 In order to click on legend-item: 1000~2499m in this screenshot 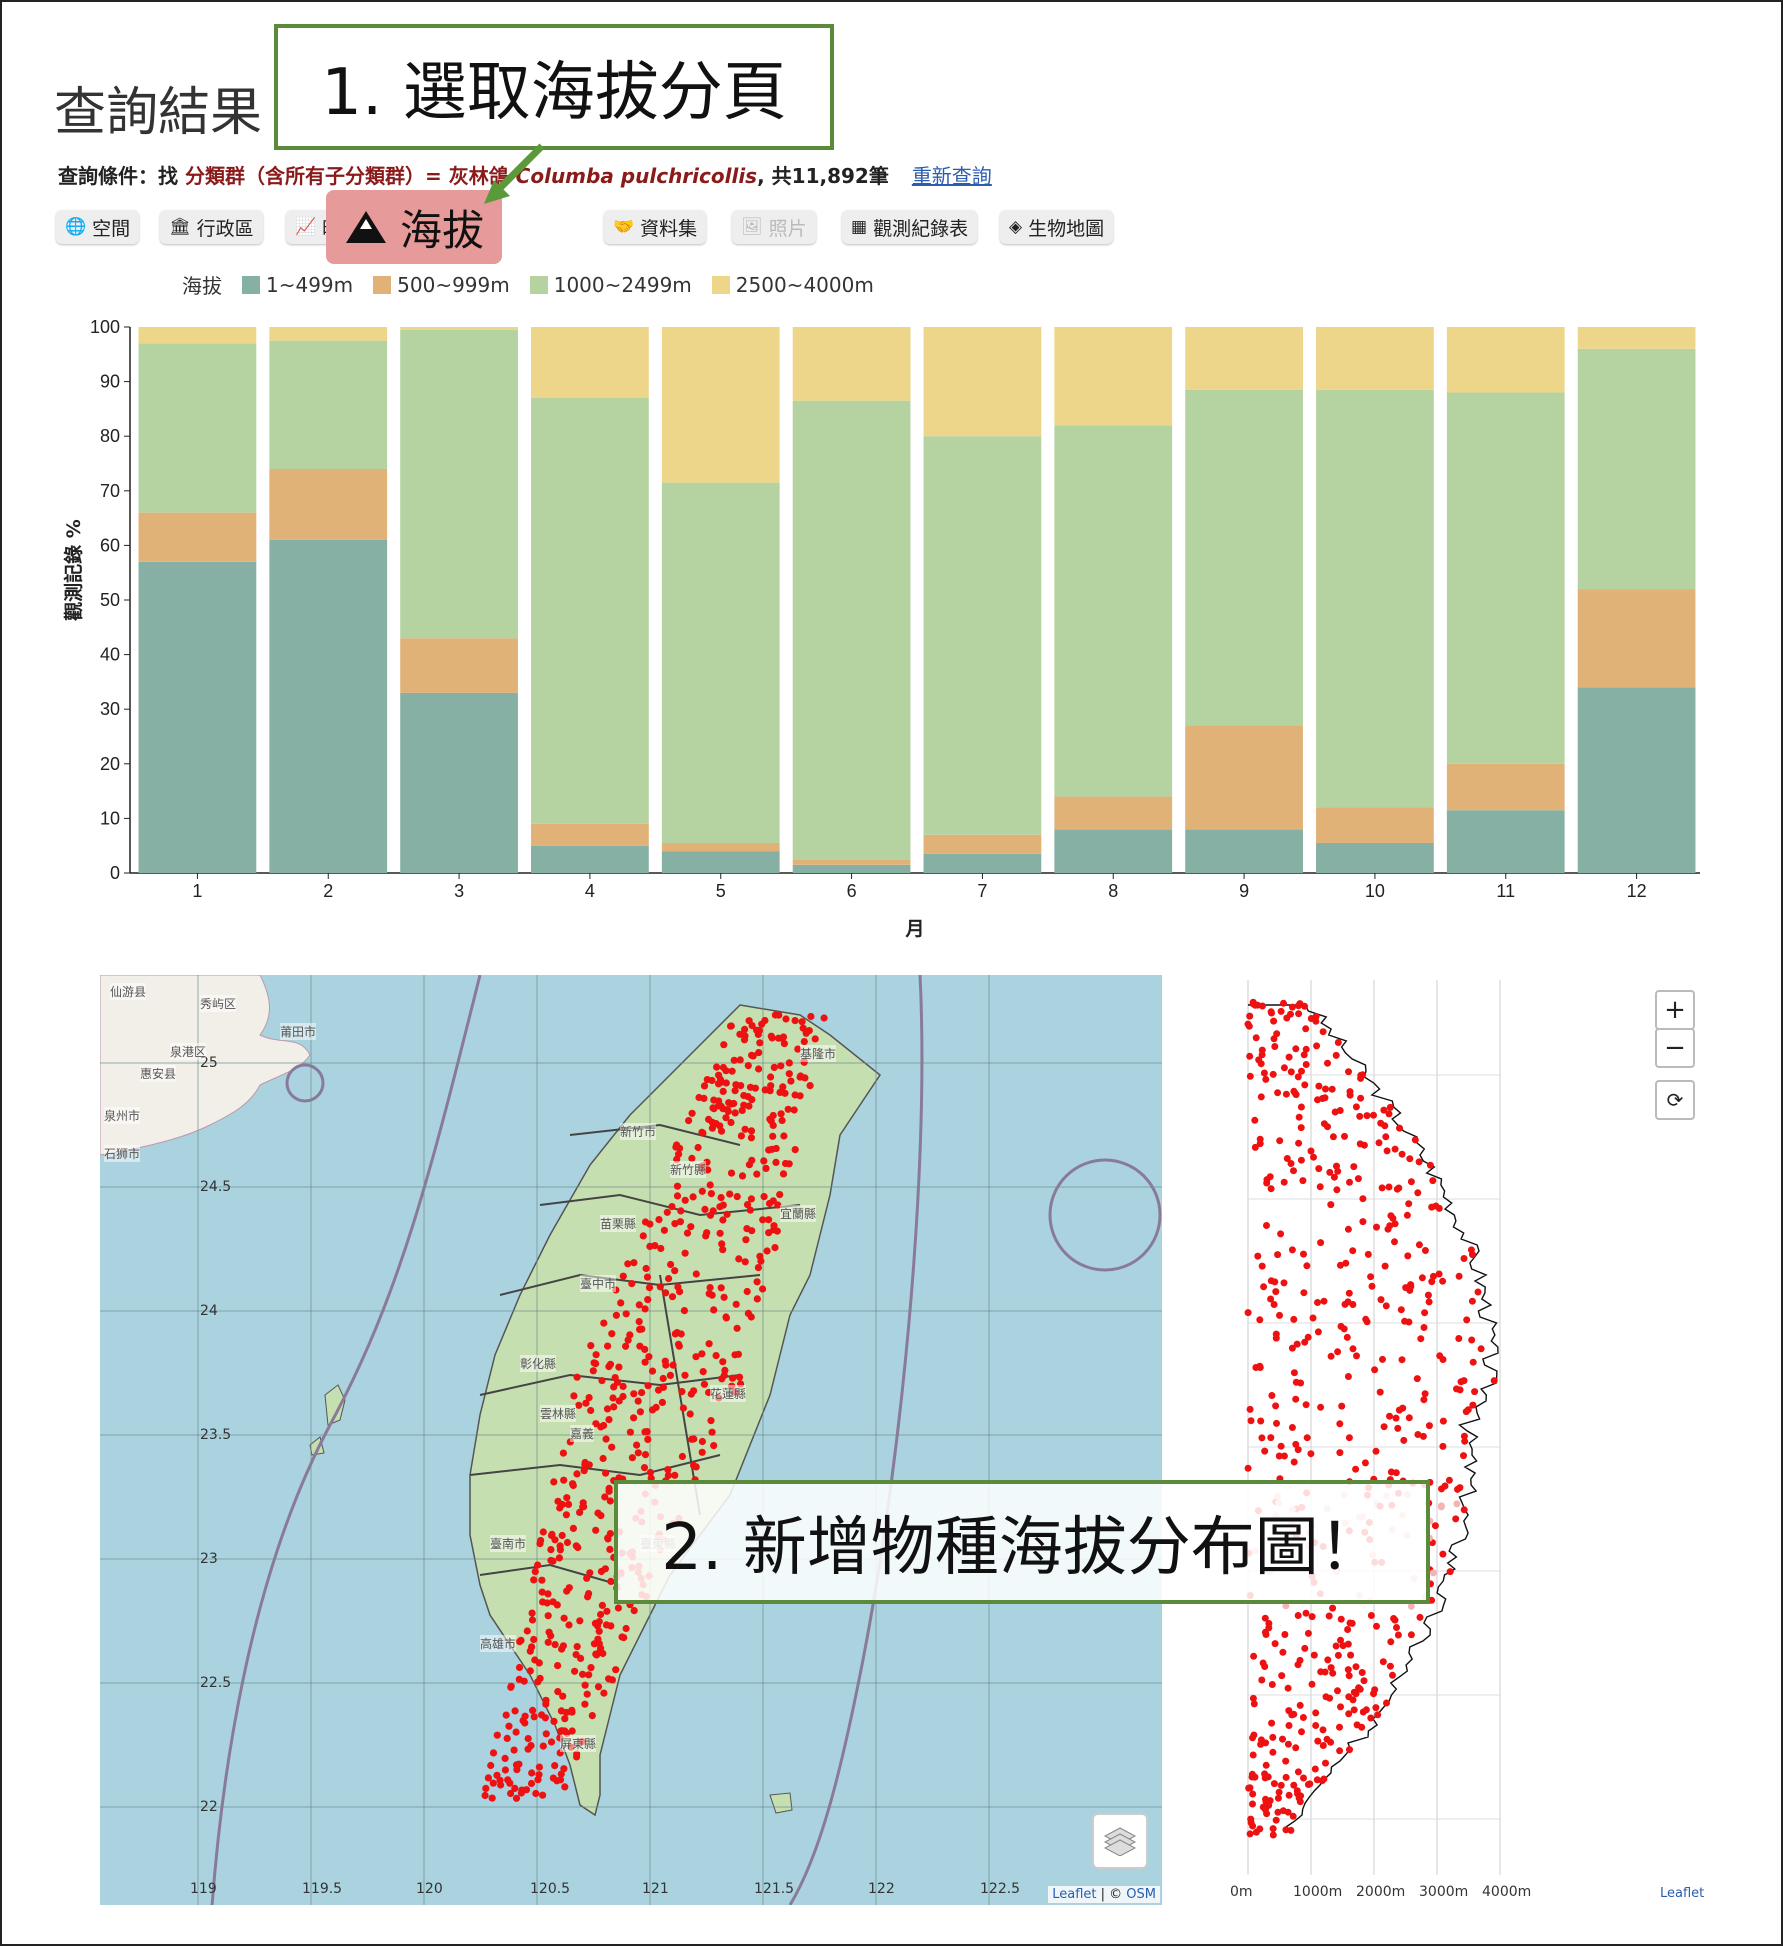, I will do `click(606, 285)`.